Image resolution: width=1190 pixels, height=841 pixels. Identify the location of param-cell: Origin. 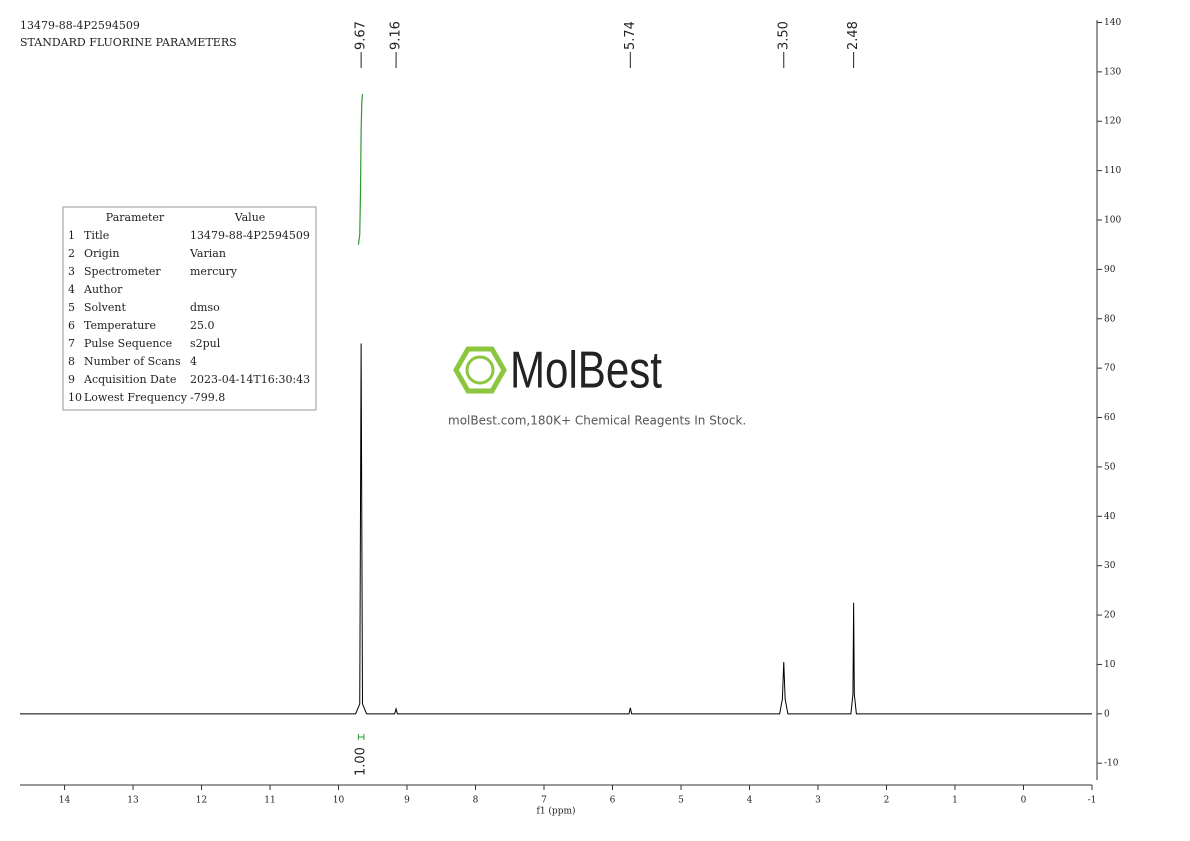
(101, 253).